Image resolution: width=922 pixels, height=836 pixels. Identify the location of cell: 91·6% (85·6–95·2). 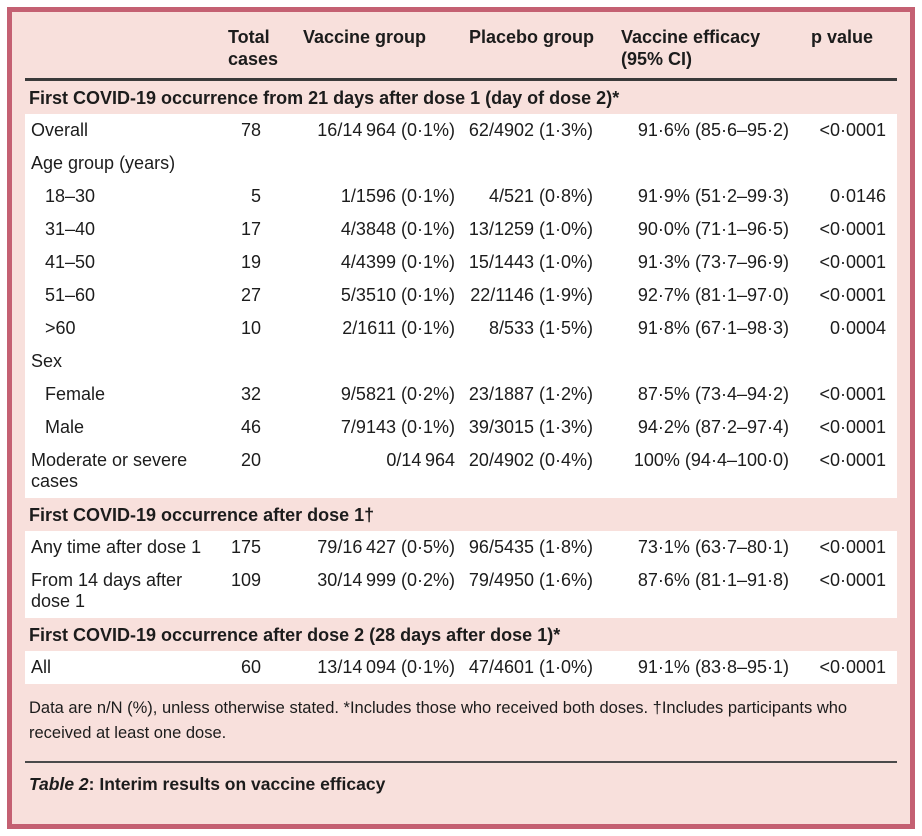
(713, 130).